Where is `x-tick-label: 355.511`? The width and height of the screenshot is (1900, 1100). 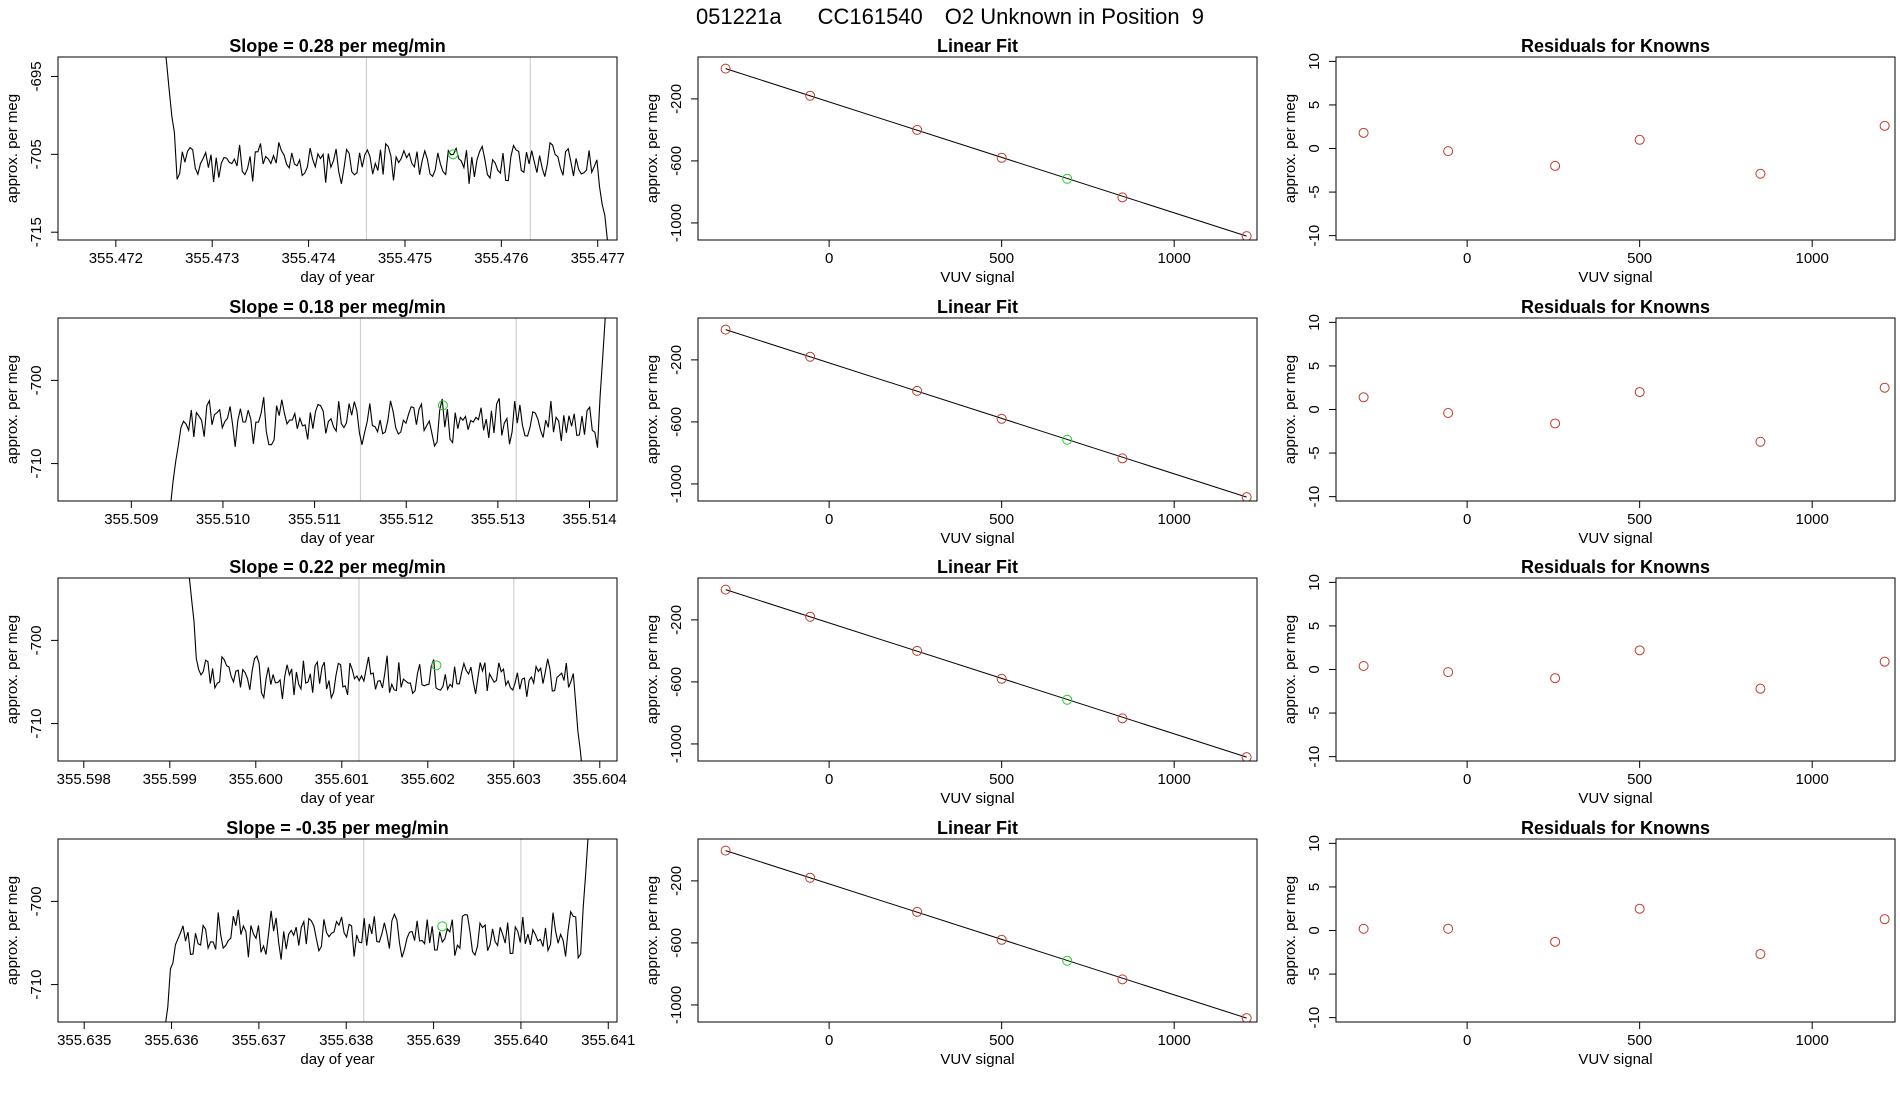
x-tick-label: 355.511 is located at coordinates (314, 519).